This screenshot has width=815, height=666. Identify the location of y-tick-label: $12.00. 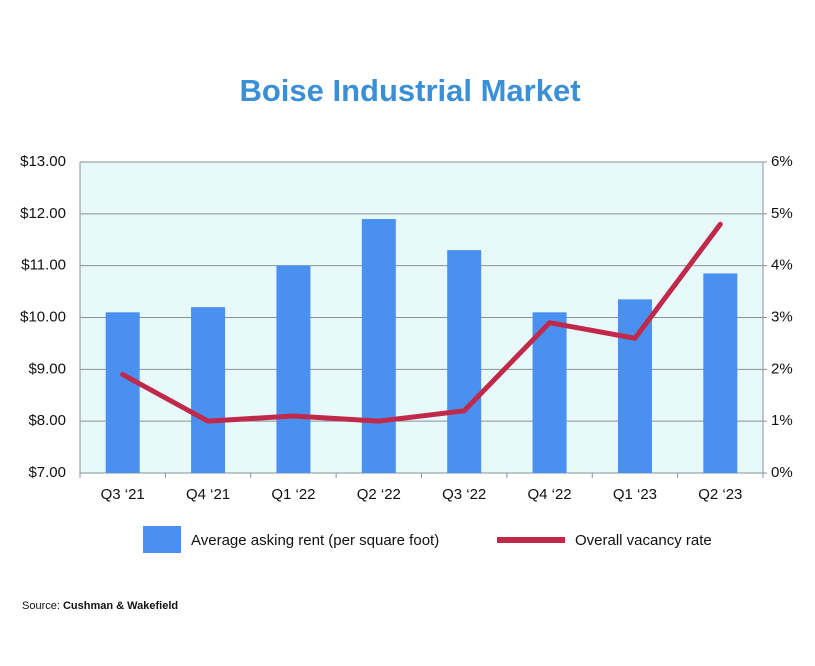
(43, 213).